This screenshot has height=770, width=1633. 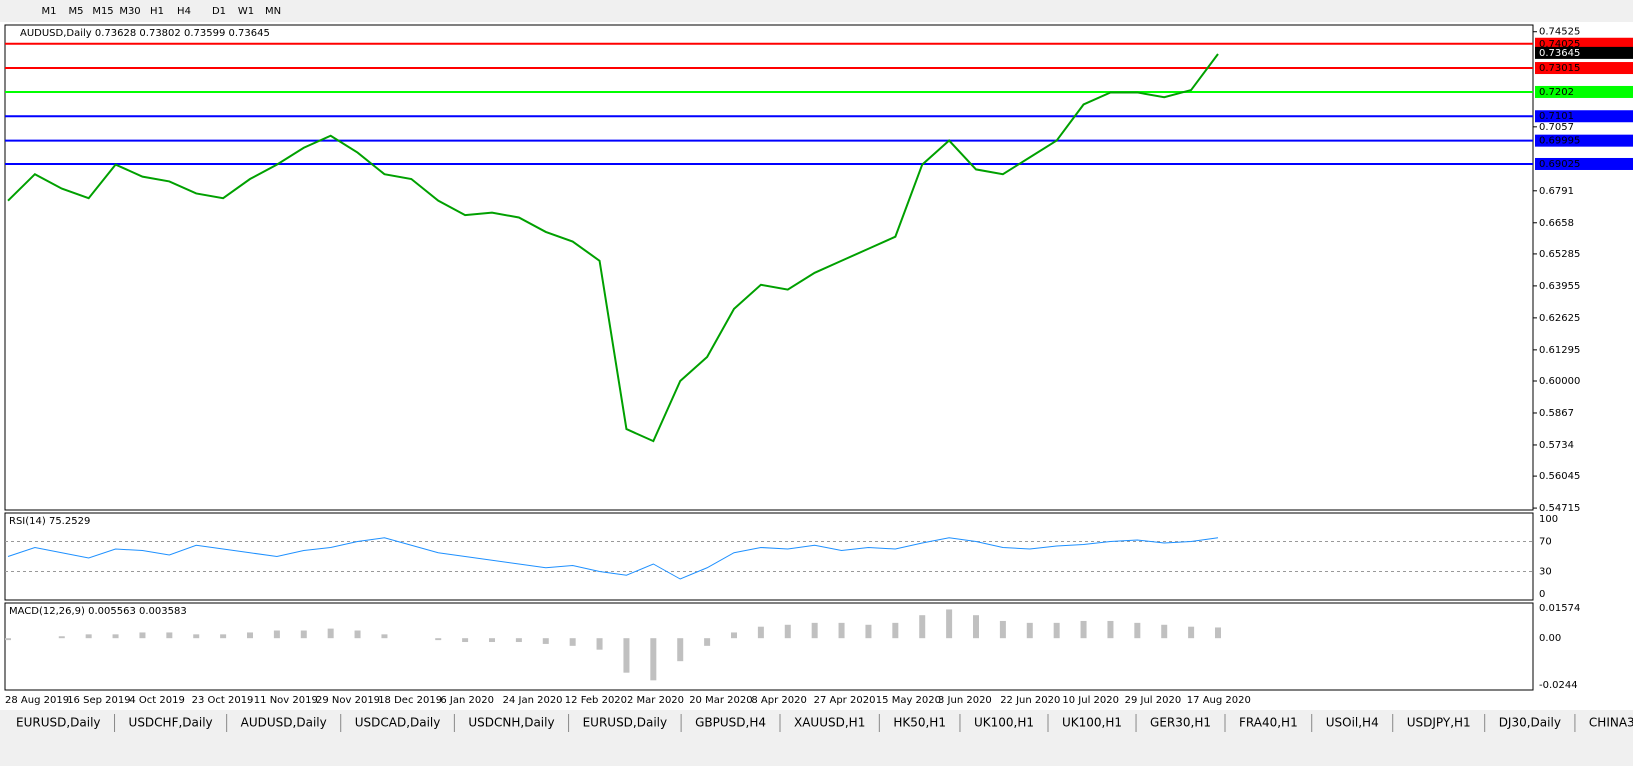 I want to click on macd-tick-label: 0.01574, so click(x=1559, y=608).